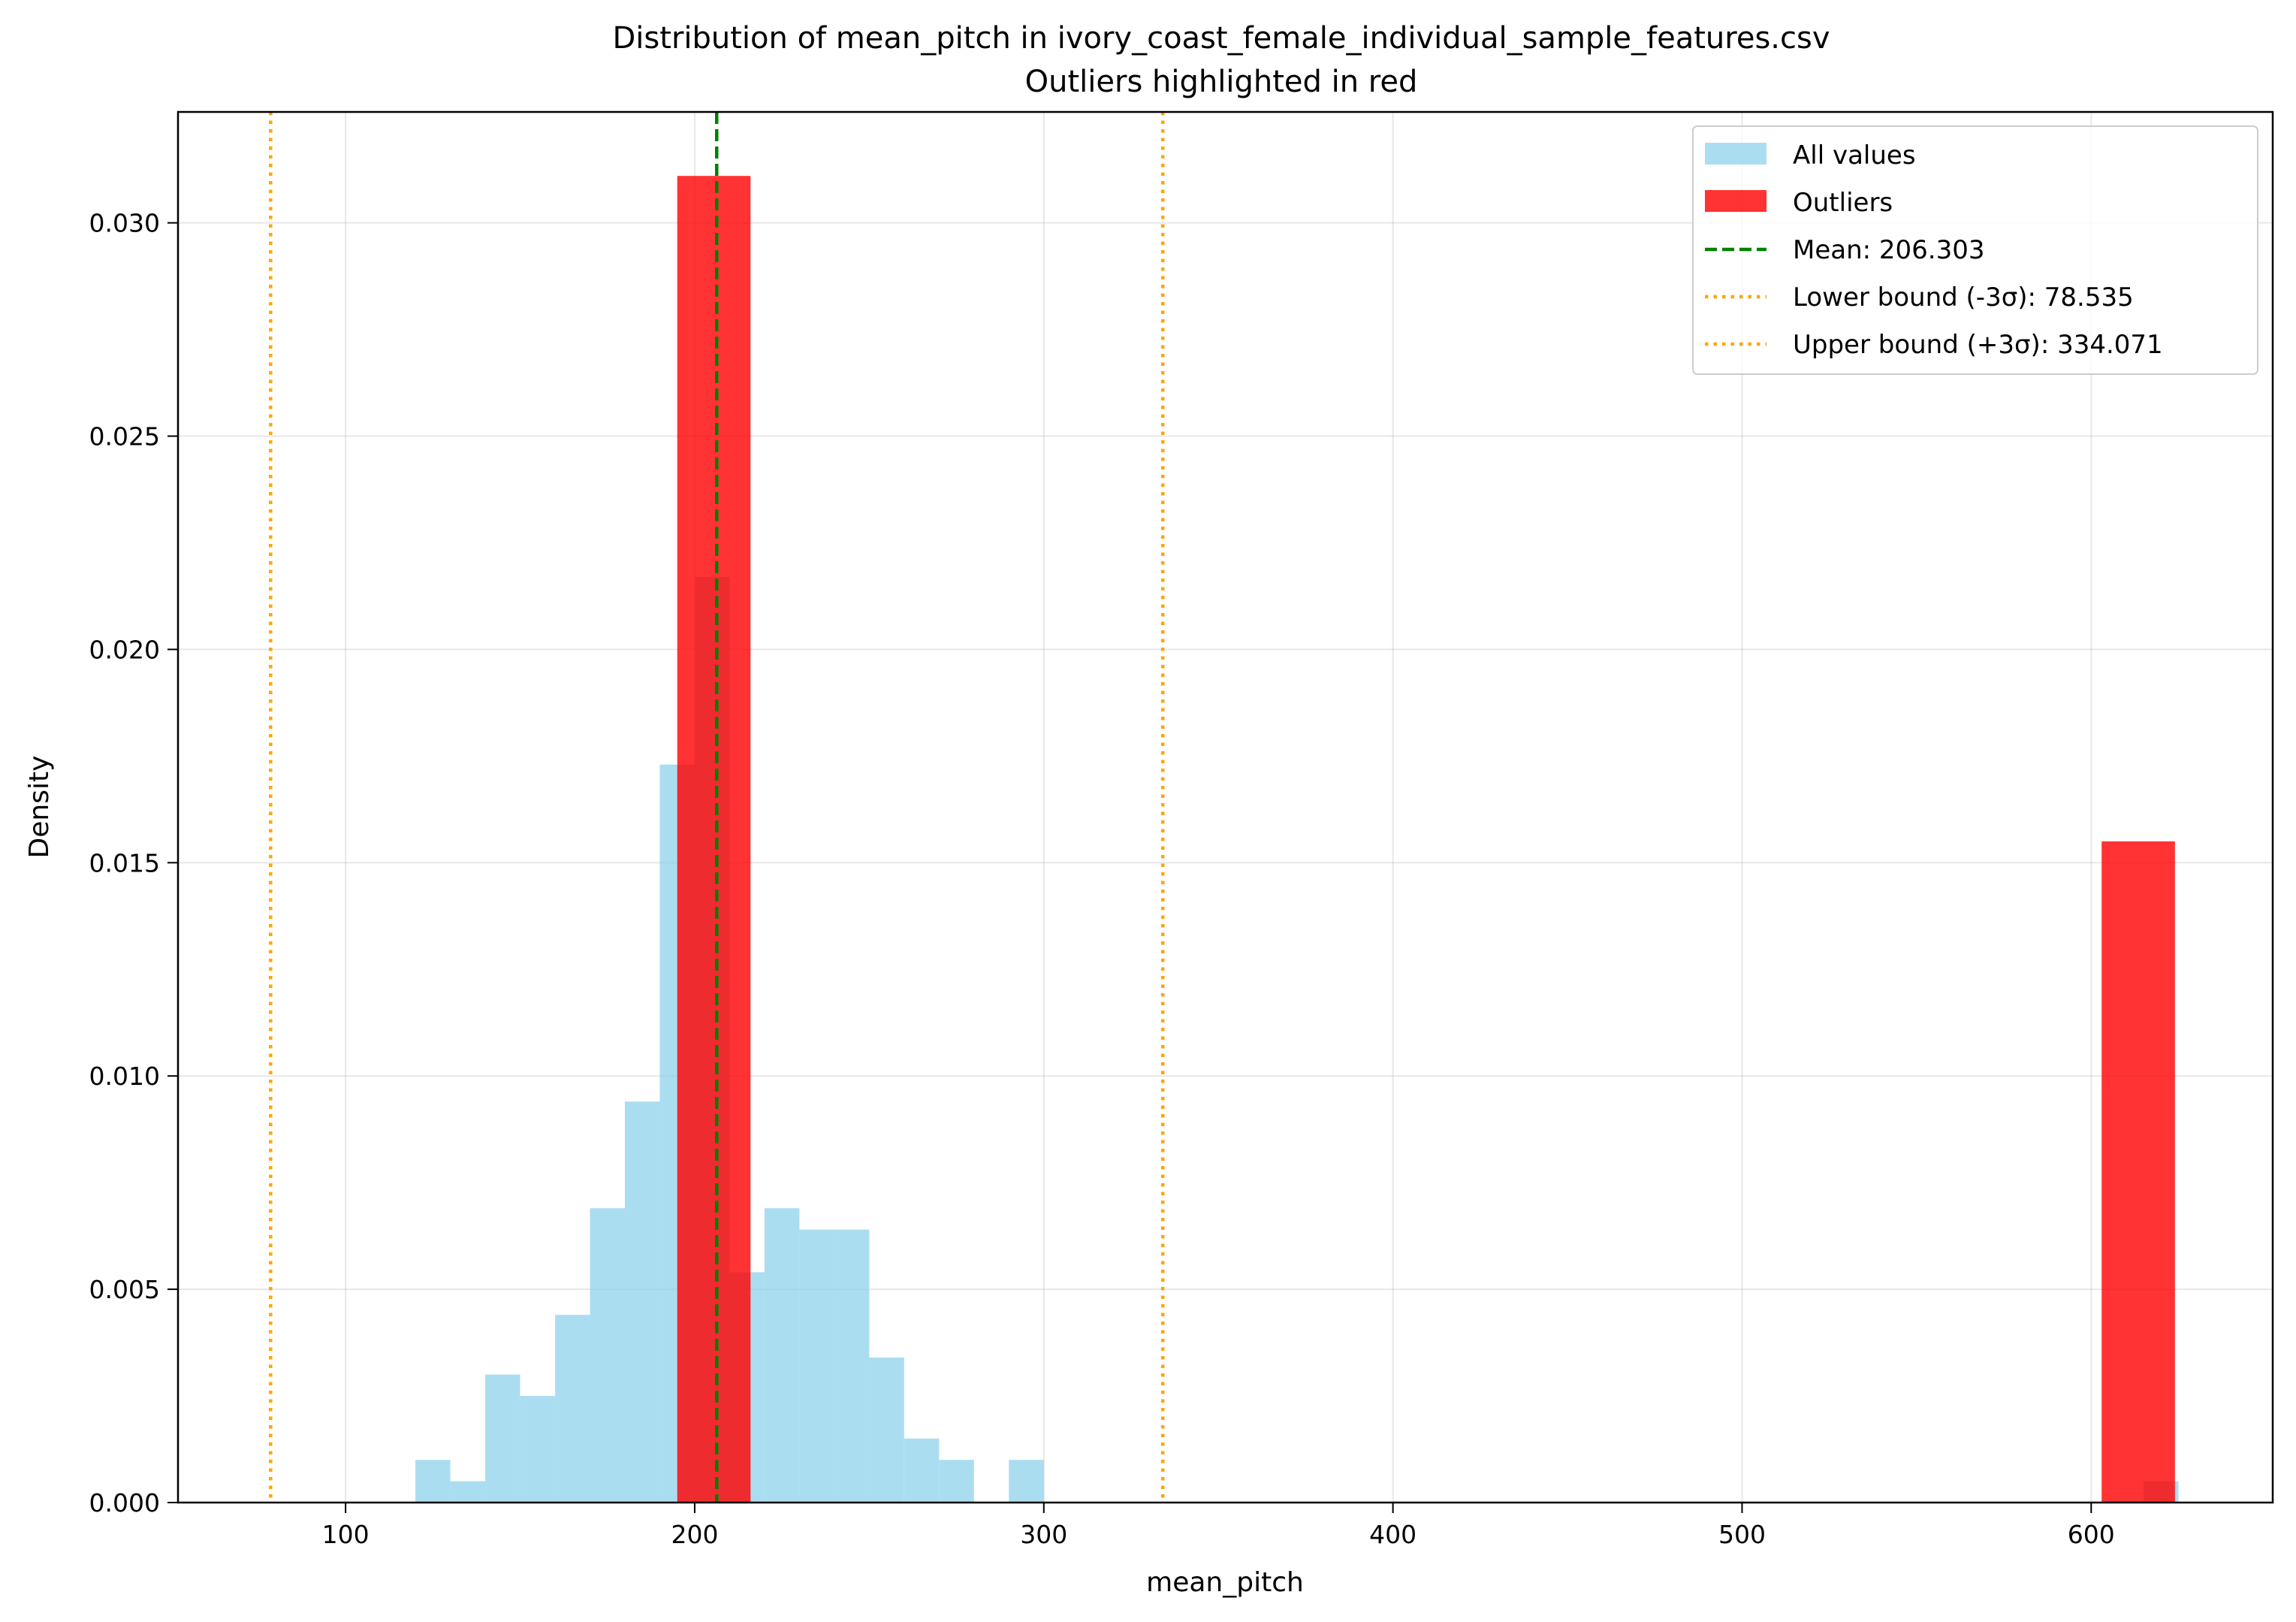 The image size is (2296, 1622). What do you see at coordinates (1889, 250) in the screenshot?
I see `legend-label-mean: Mean: 206.303` at bounding box center [1889, 250].